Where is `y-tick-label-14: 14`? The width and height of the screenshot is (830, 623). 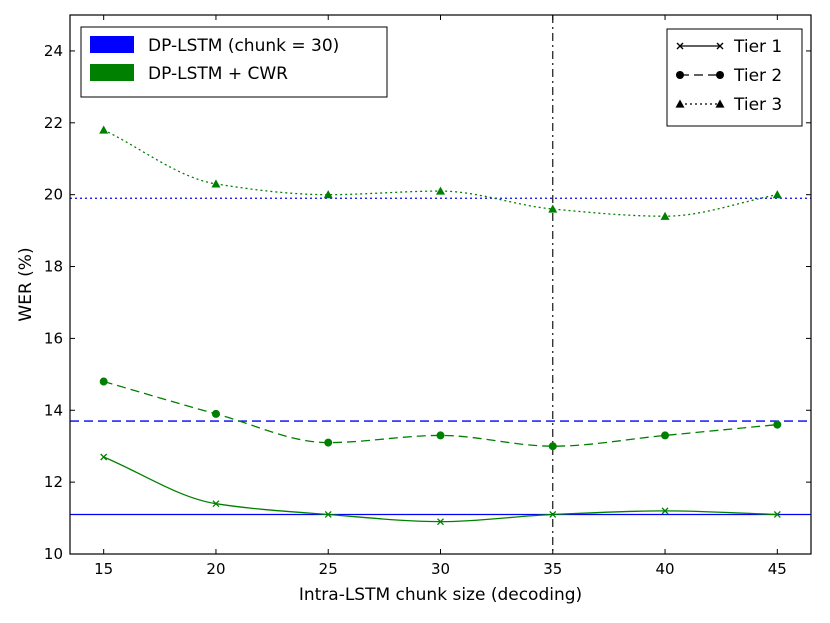 y-tick-label-14: 14 is located at coordinates (53, 410).